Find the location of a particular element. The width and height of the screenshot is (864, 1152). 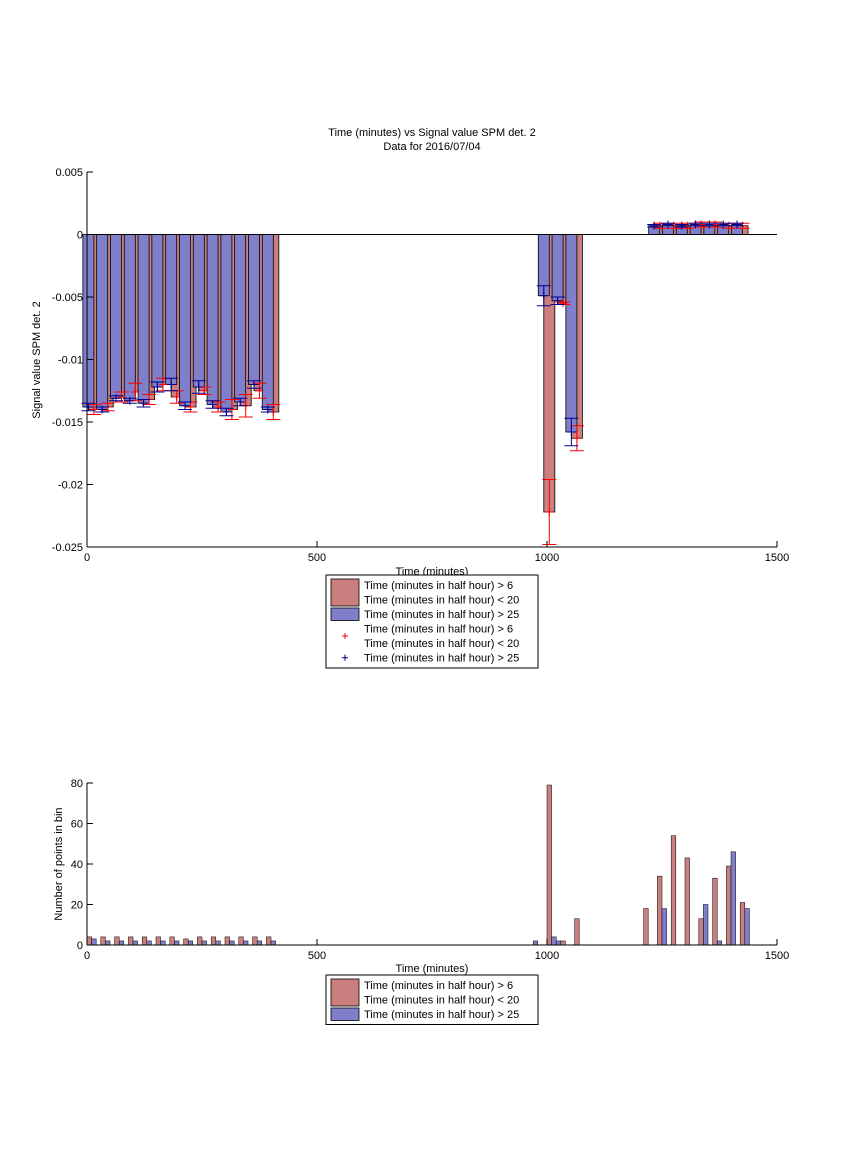

y-tick-label: 40 is located at coordinates (77, 865).